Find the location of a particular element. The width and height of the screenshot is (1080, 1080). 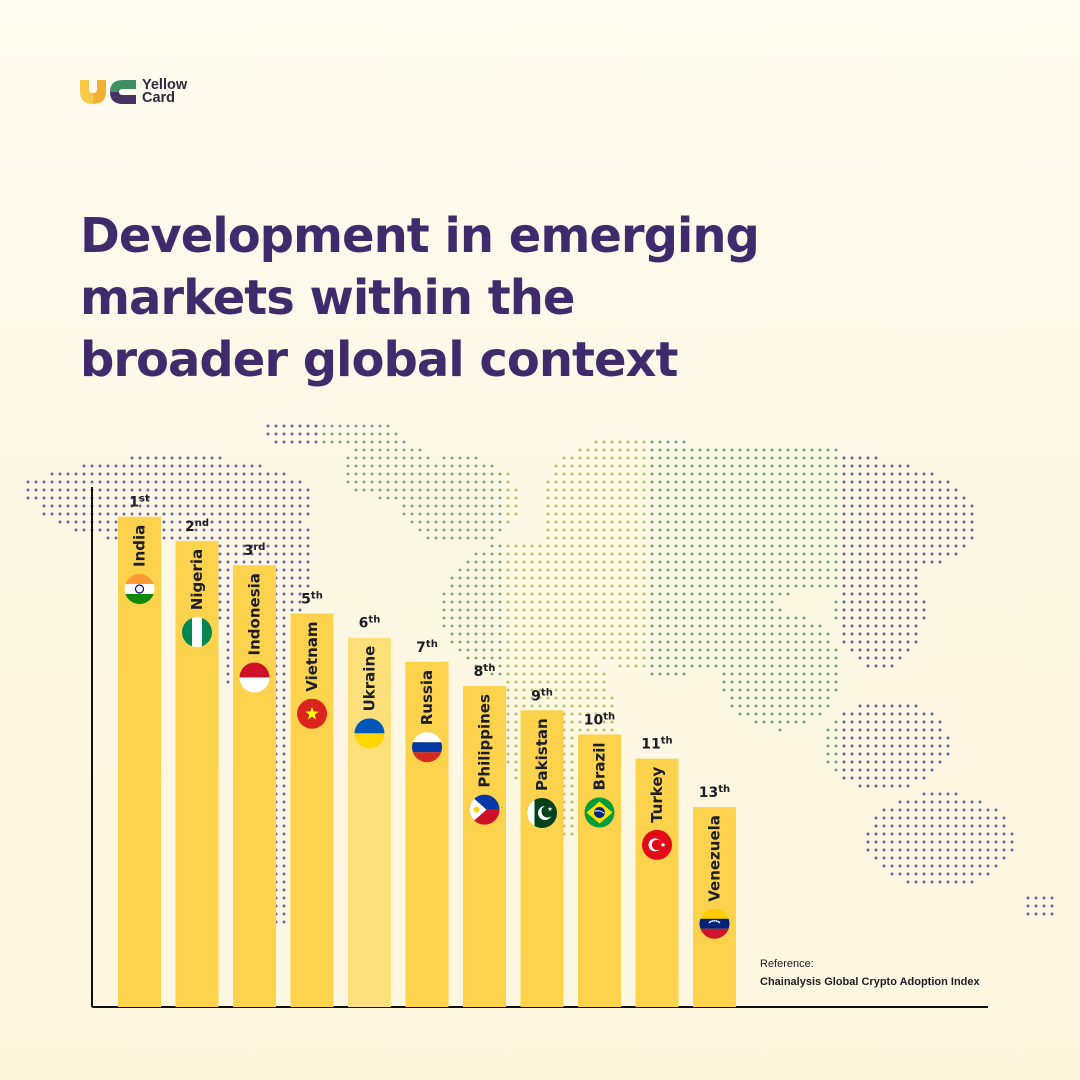

brand-name: Yellow Card is located at coordinates (165, 91).